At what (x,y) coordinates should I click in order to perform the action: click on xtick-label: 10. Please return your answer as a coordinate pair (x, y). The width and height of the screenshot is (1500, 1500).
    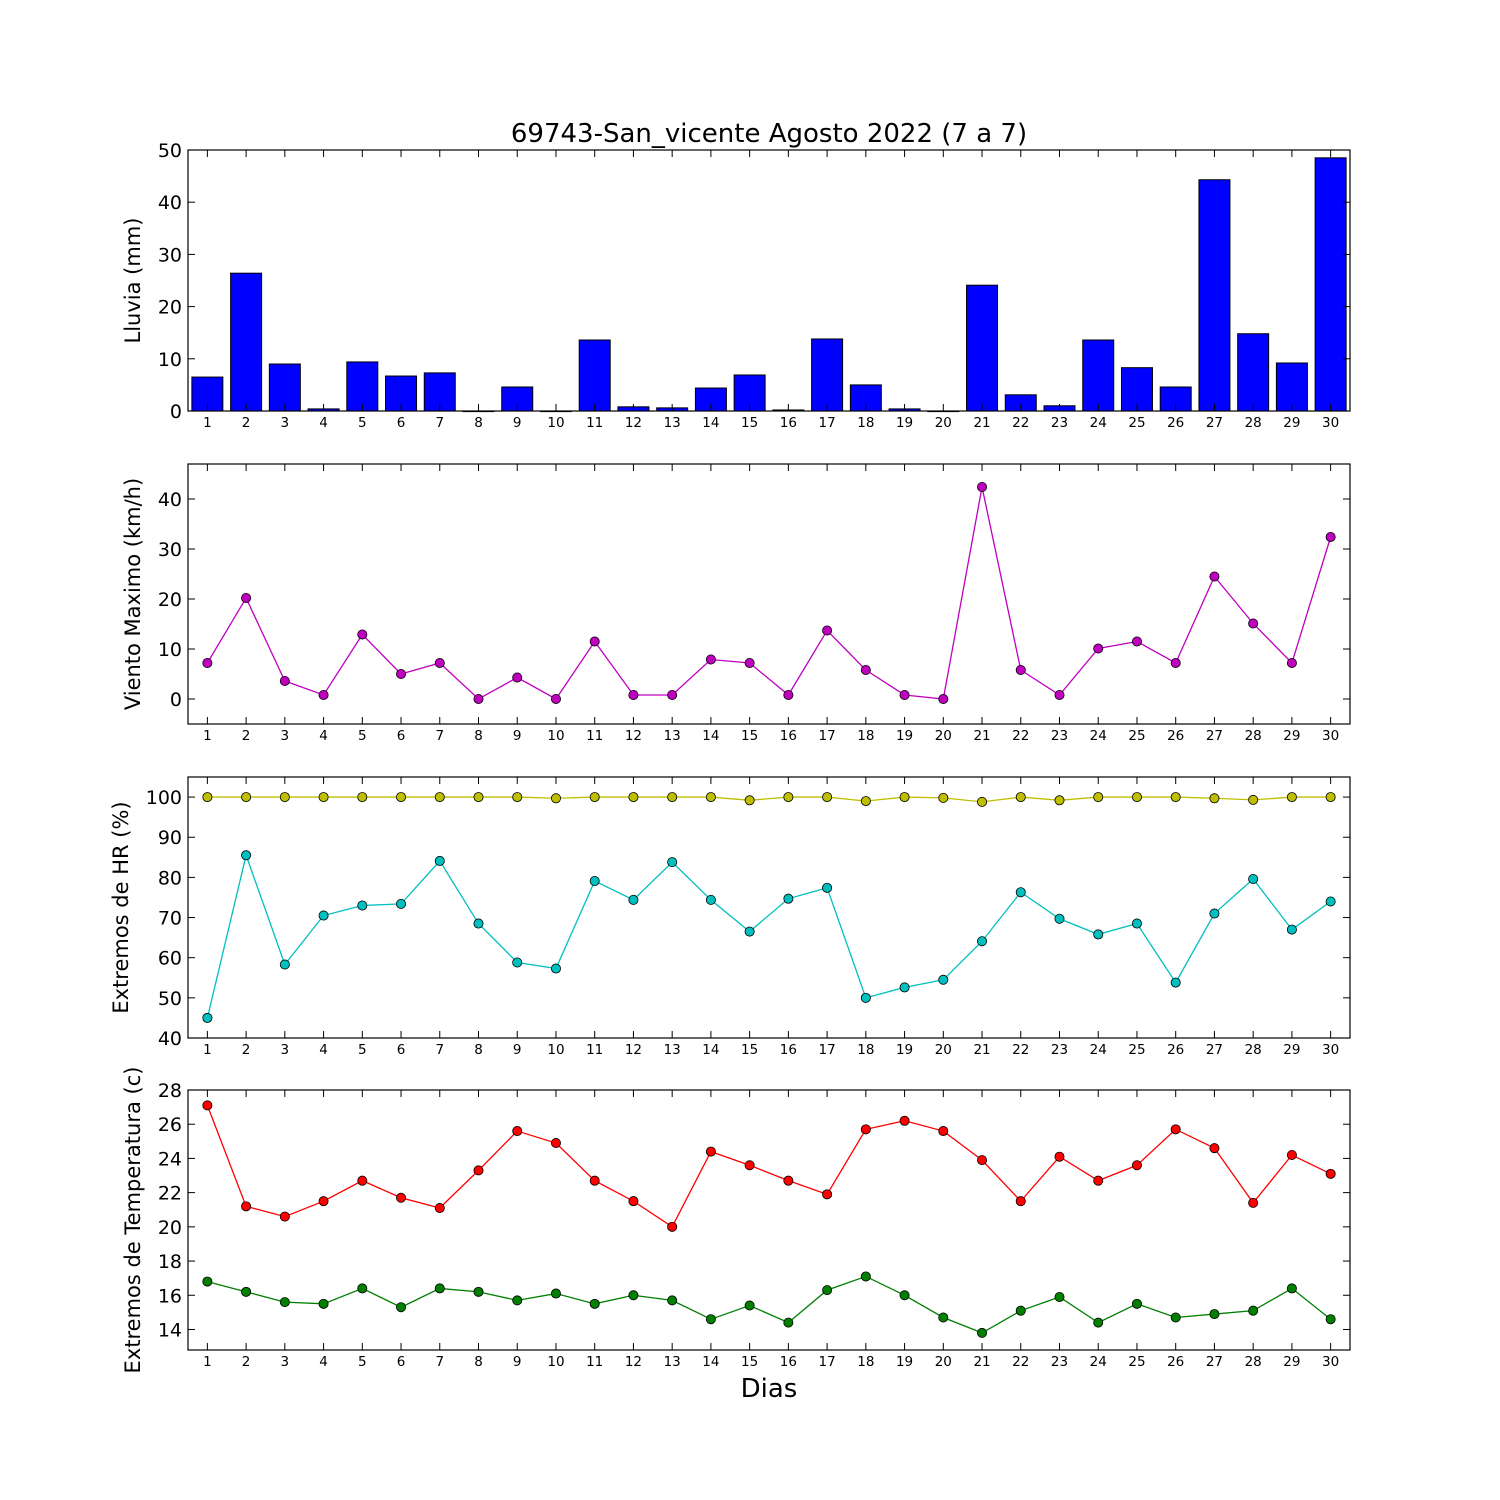
    Looking at the image, I should click on (555, 1050).